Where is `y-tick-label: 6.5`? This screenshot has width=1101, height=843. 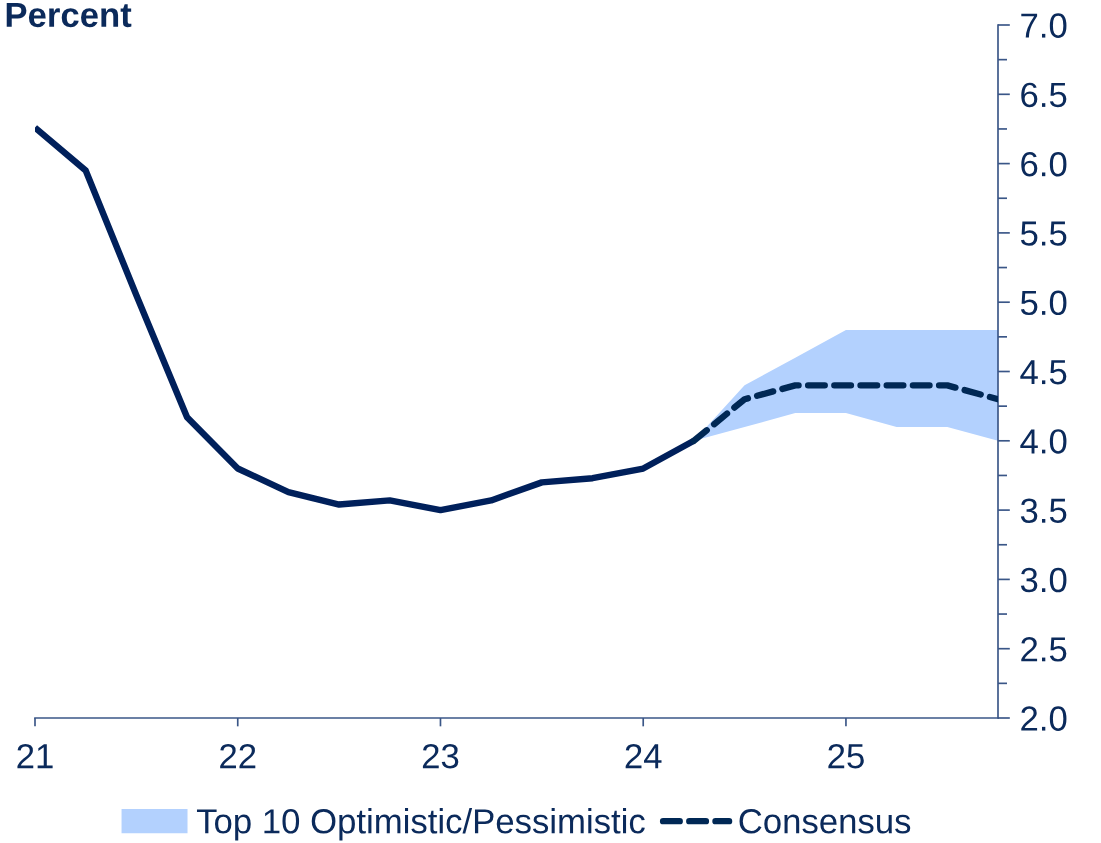 y-tick-label: 6.5 is located at coordinates (1044, 95).